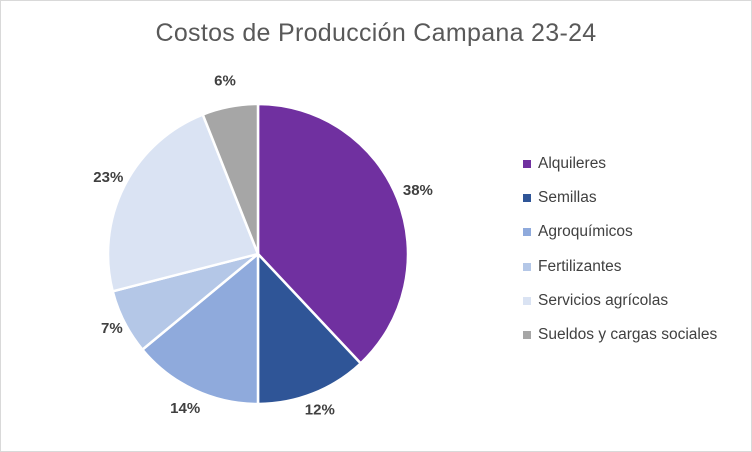 This screenshot has height=452, width=752. What do you see at coordinates (603, 301) in the screenshot?
I see `legend-label: Servicios agrícolas` at bounding box center [603, 301].